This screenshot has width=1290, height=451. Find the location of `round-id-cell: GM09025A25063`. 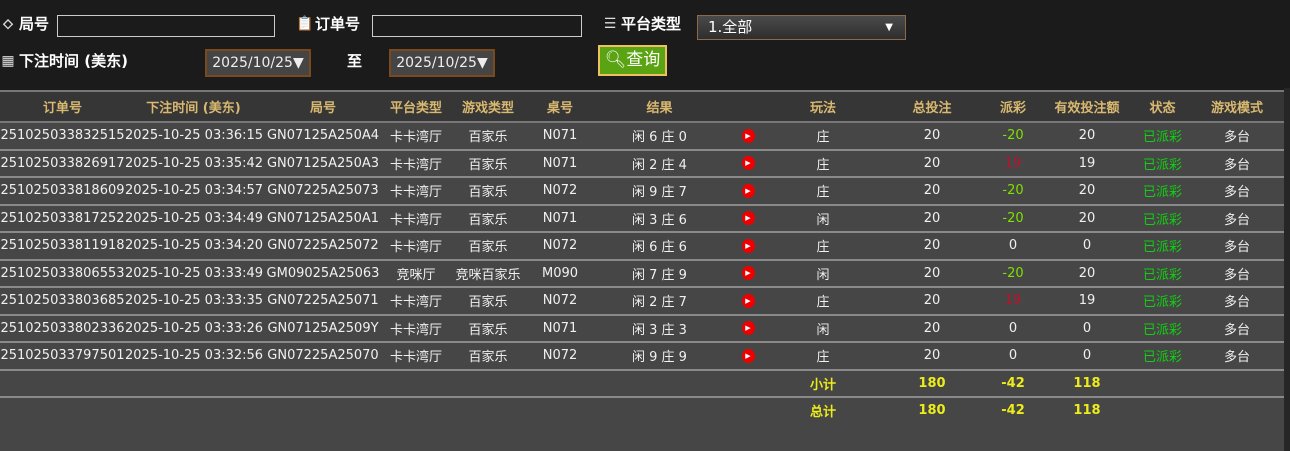

round-id-cell: GM09025A25063 is located at coordinates (323, 273).